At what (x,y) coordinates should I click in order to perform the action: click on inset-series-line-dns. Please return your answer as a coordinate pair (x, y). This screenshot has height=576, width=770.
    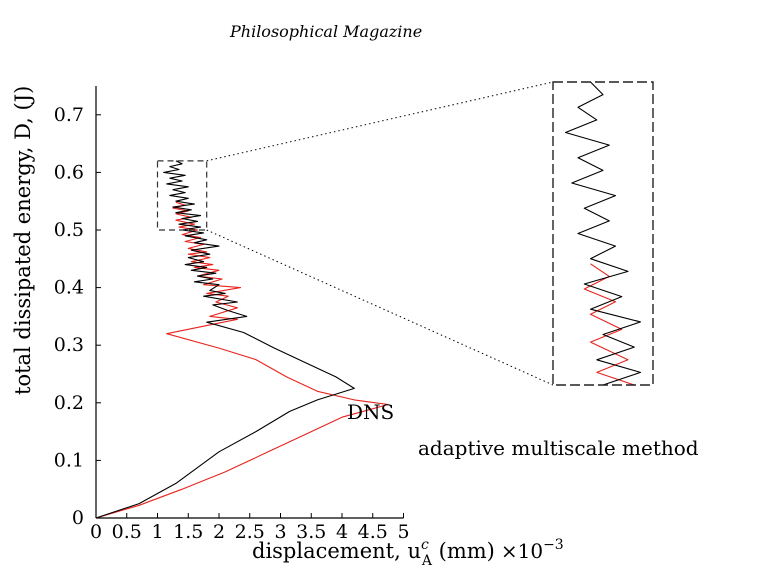
    Looking at the image, I should click on (603, 233).